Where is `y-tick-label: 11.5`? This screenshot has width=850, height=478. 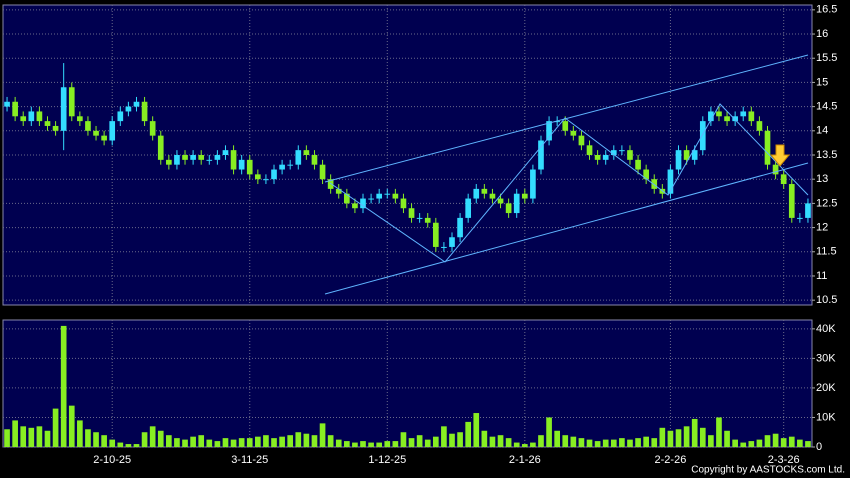 y-tick-label: 11.5 is located at coordinates (826, 252).